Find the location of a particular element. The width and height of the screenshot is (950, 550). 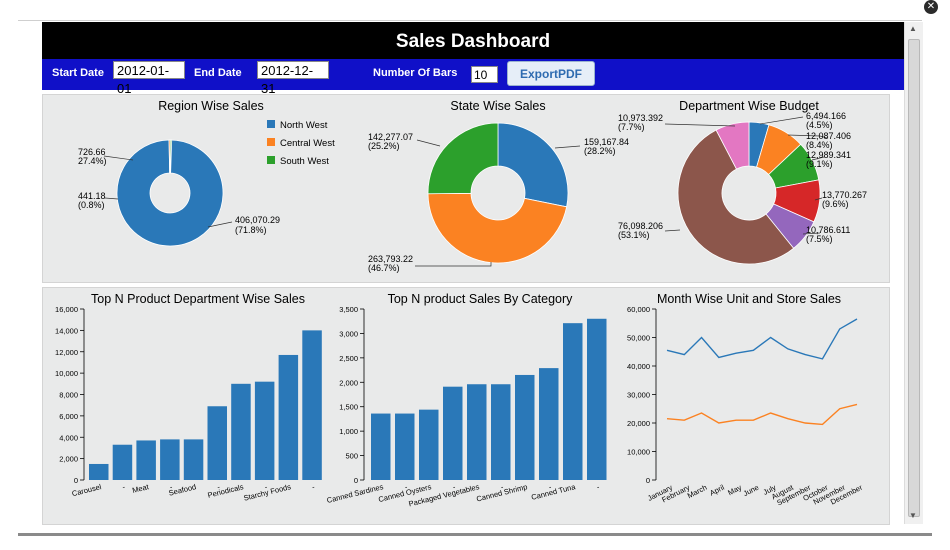

close-icon: ✕ is located at coordinates (931, 7).